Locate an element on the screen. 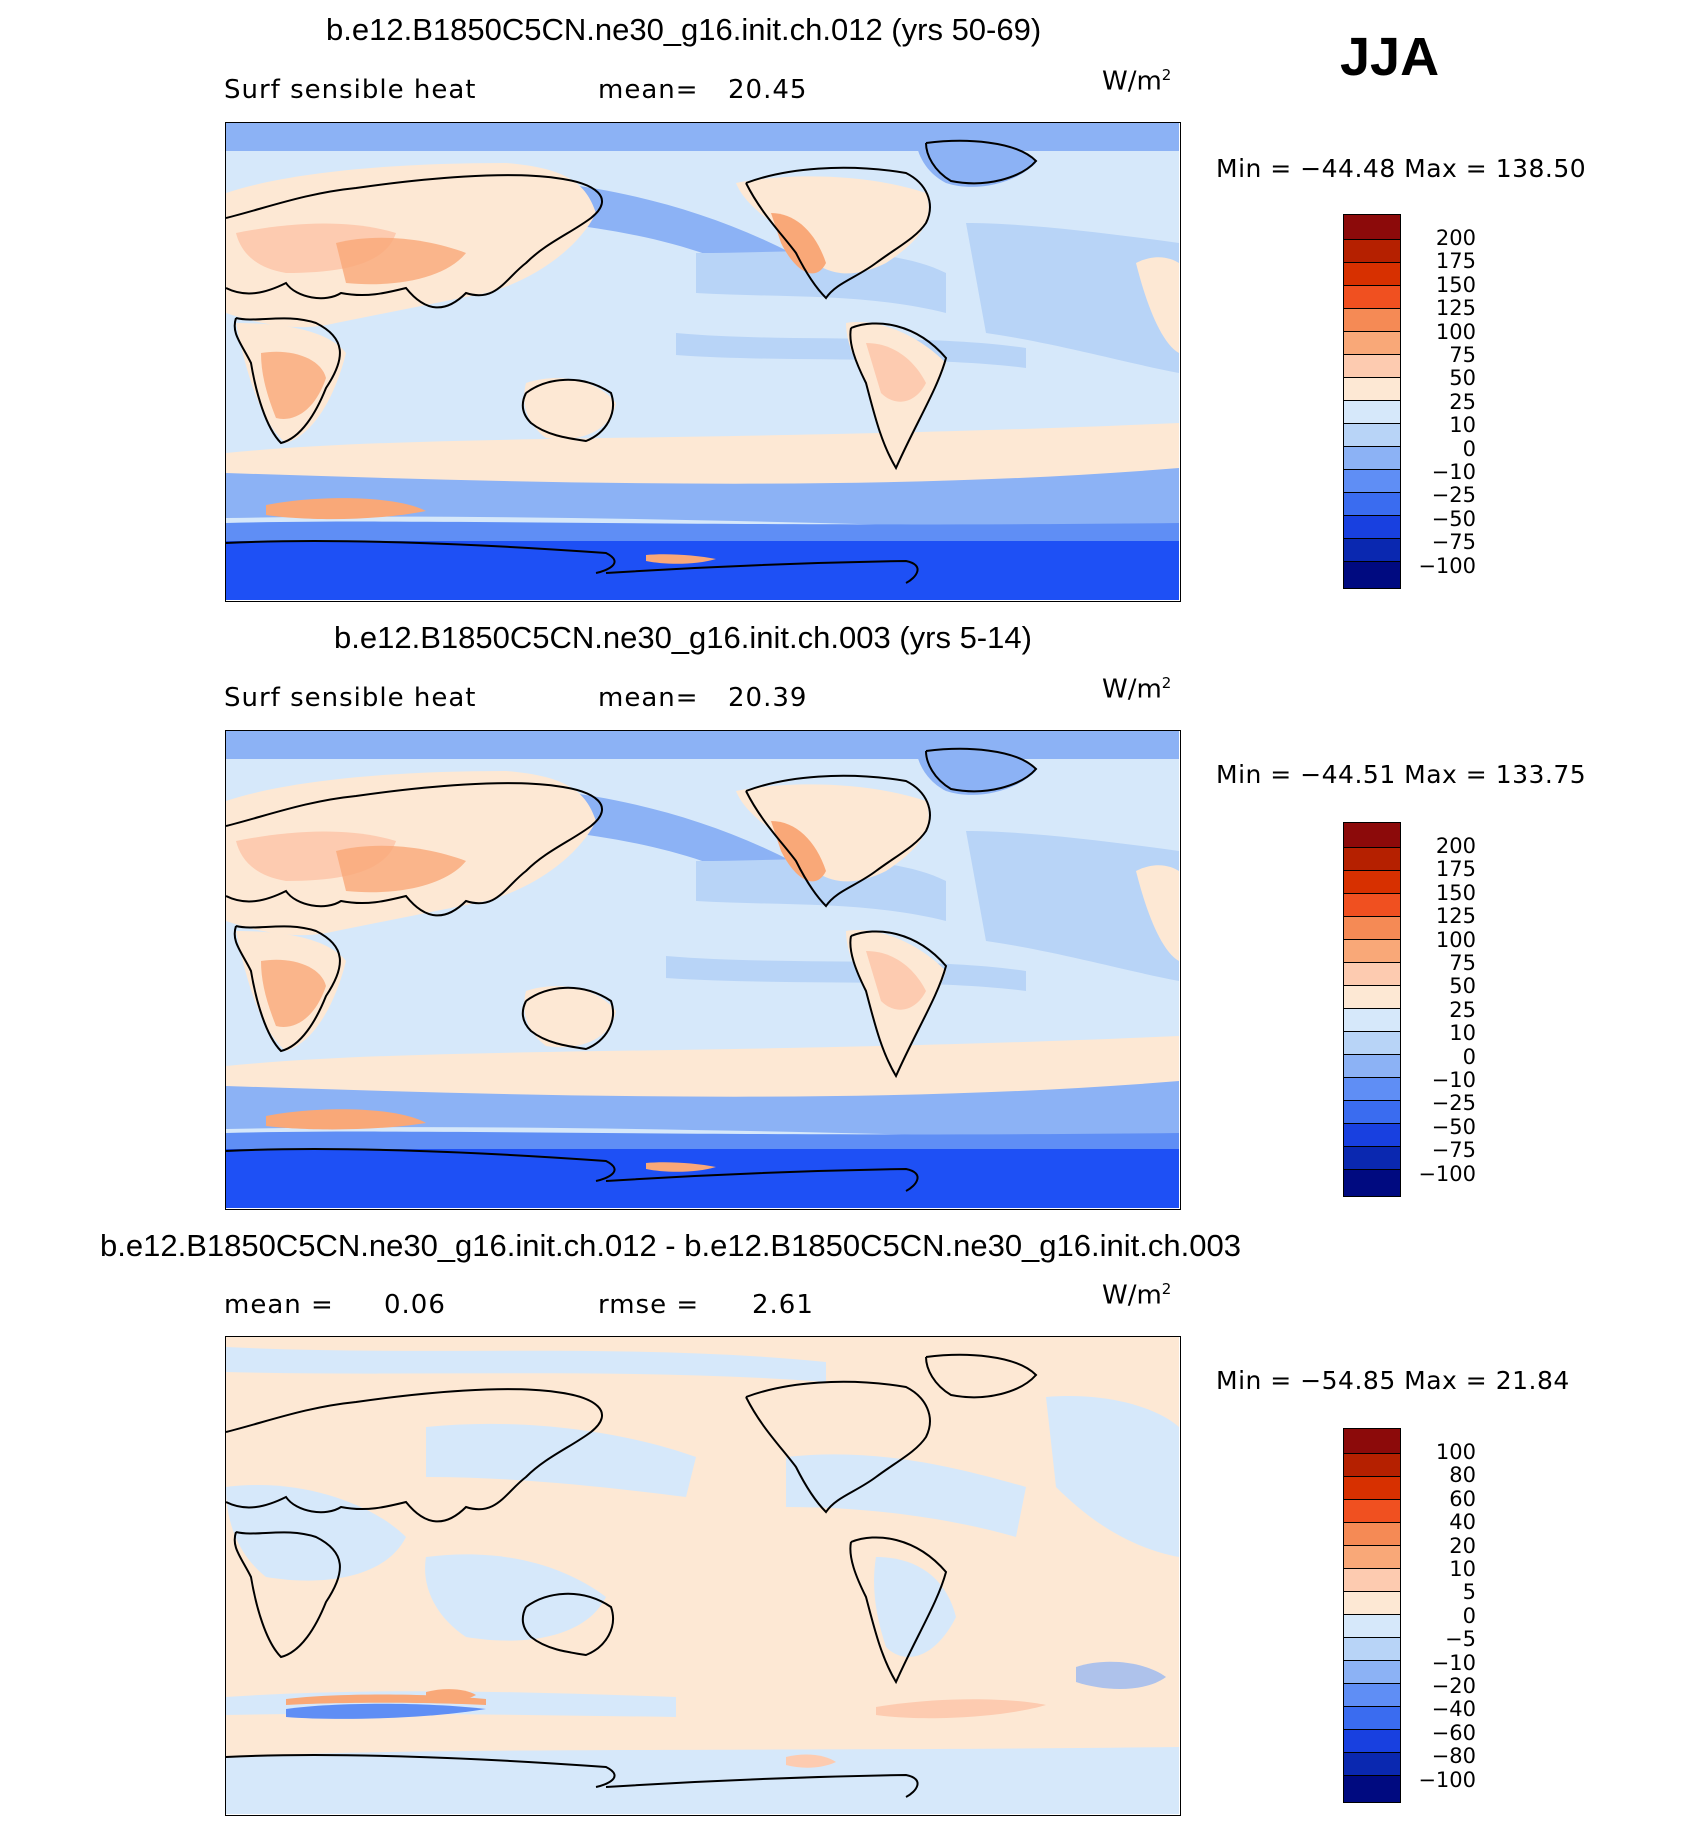 This screenshot has height=1825, width=1708. panel1-minmax: Min = −44.48 Max = 138.50 is located at coordinates (1401, 168).